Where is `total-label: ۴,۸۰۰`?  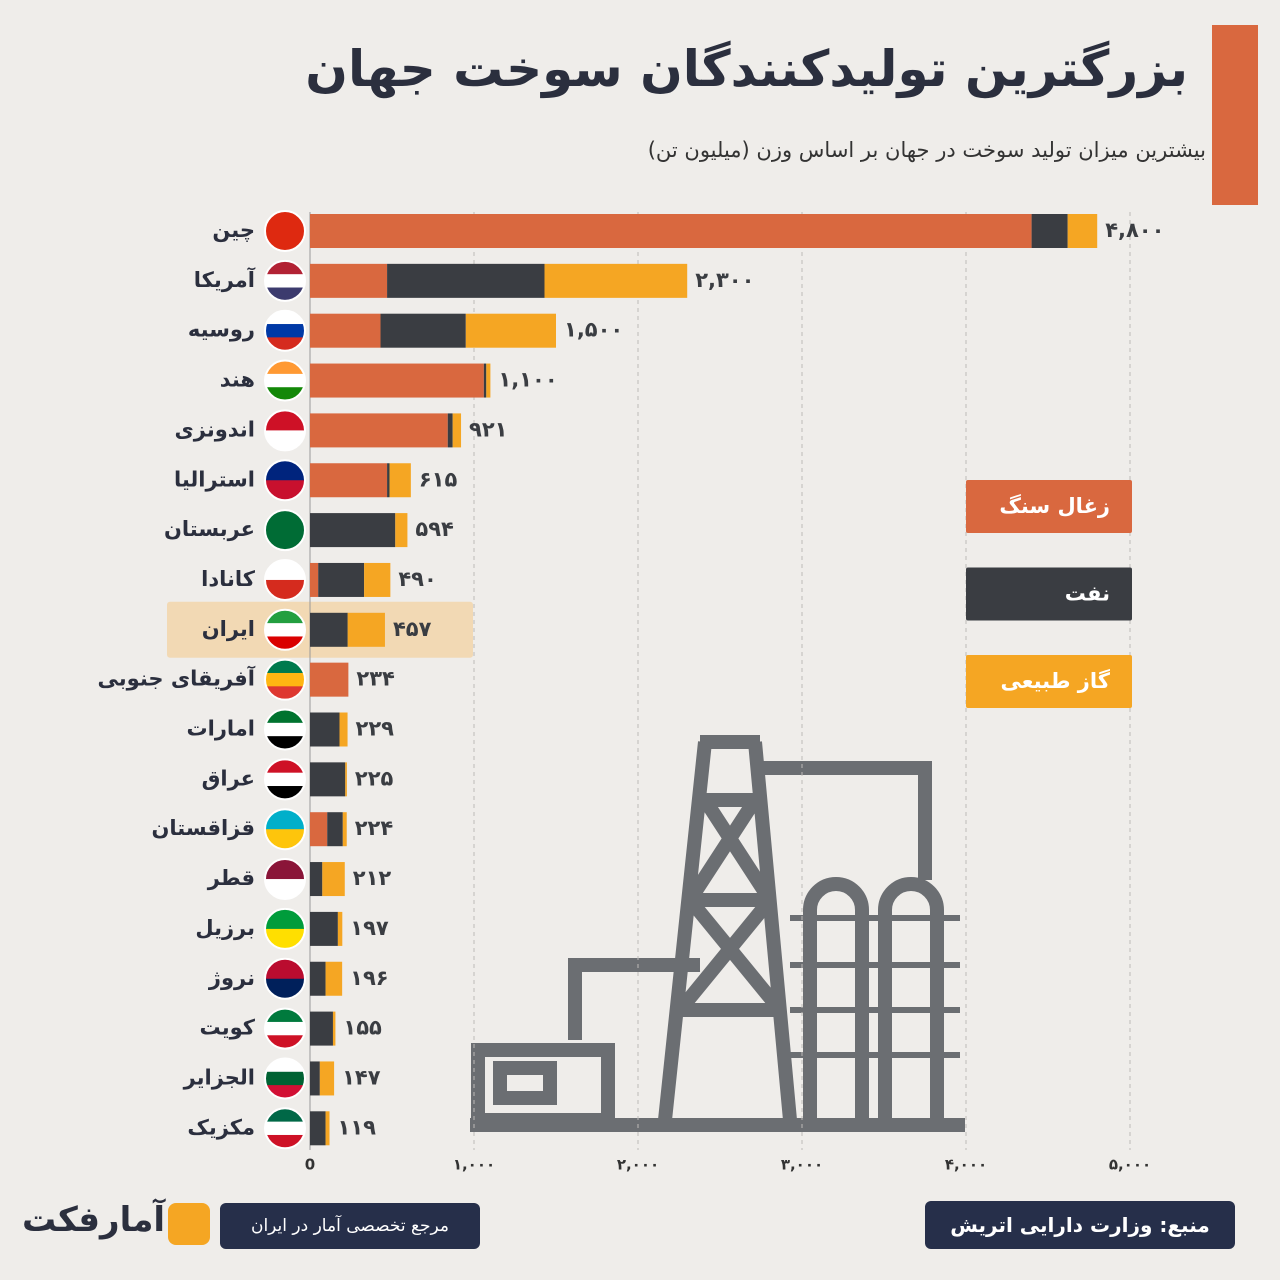
total-label: ۴,۸۰۰ is located at coordinates (1134, 230).